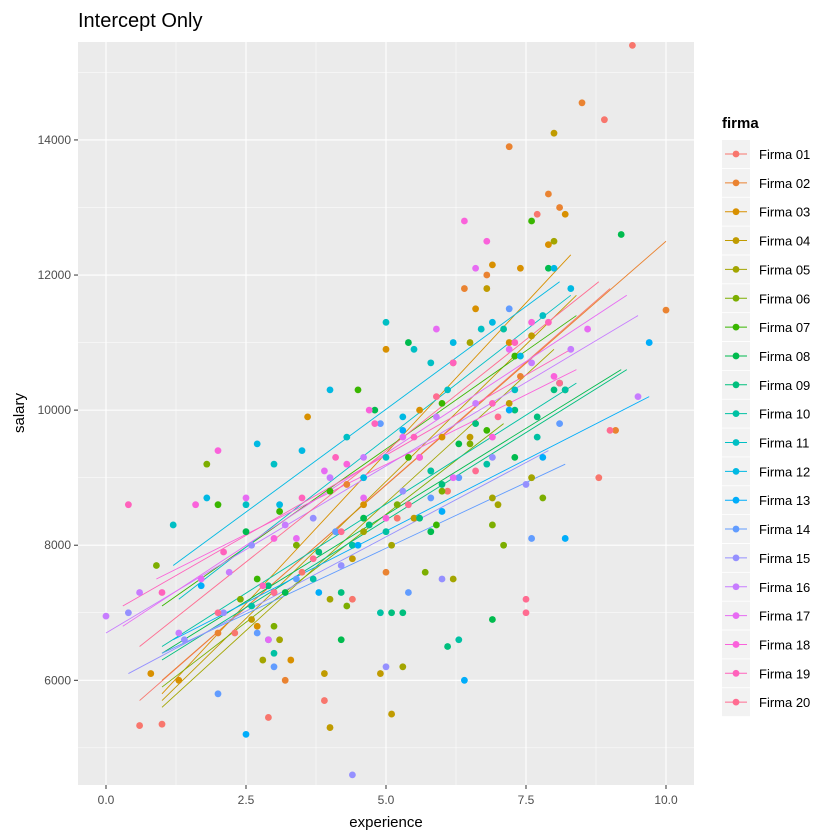 The width and height of the screenshot is (840, 840). What do you see at coordinates (784, 154) in the screenshot?
I see `legend-label: Firma 01` at bounding box center [784, 154].